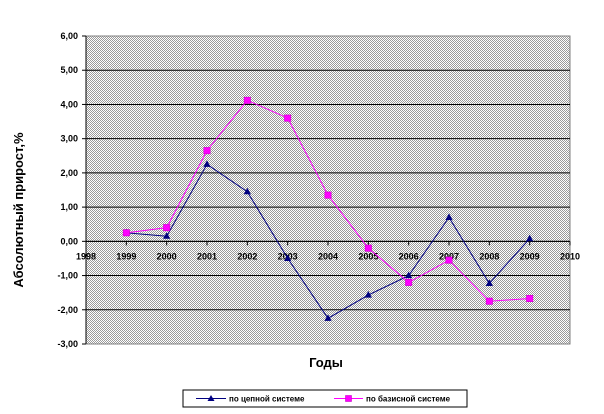 The image size is (604, 414). I want to click on y-tick-label: 1,00, so click(69, 207).